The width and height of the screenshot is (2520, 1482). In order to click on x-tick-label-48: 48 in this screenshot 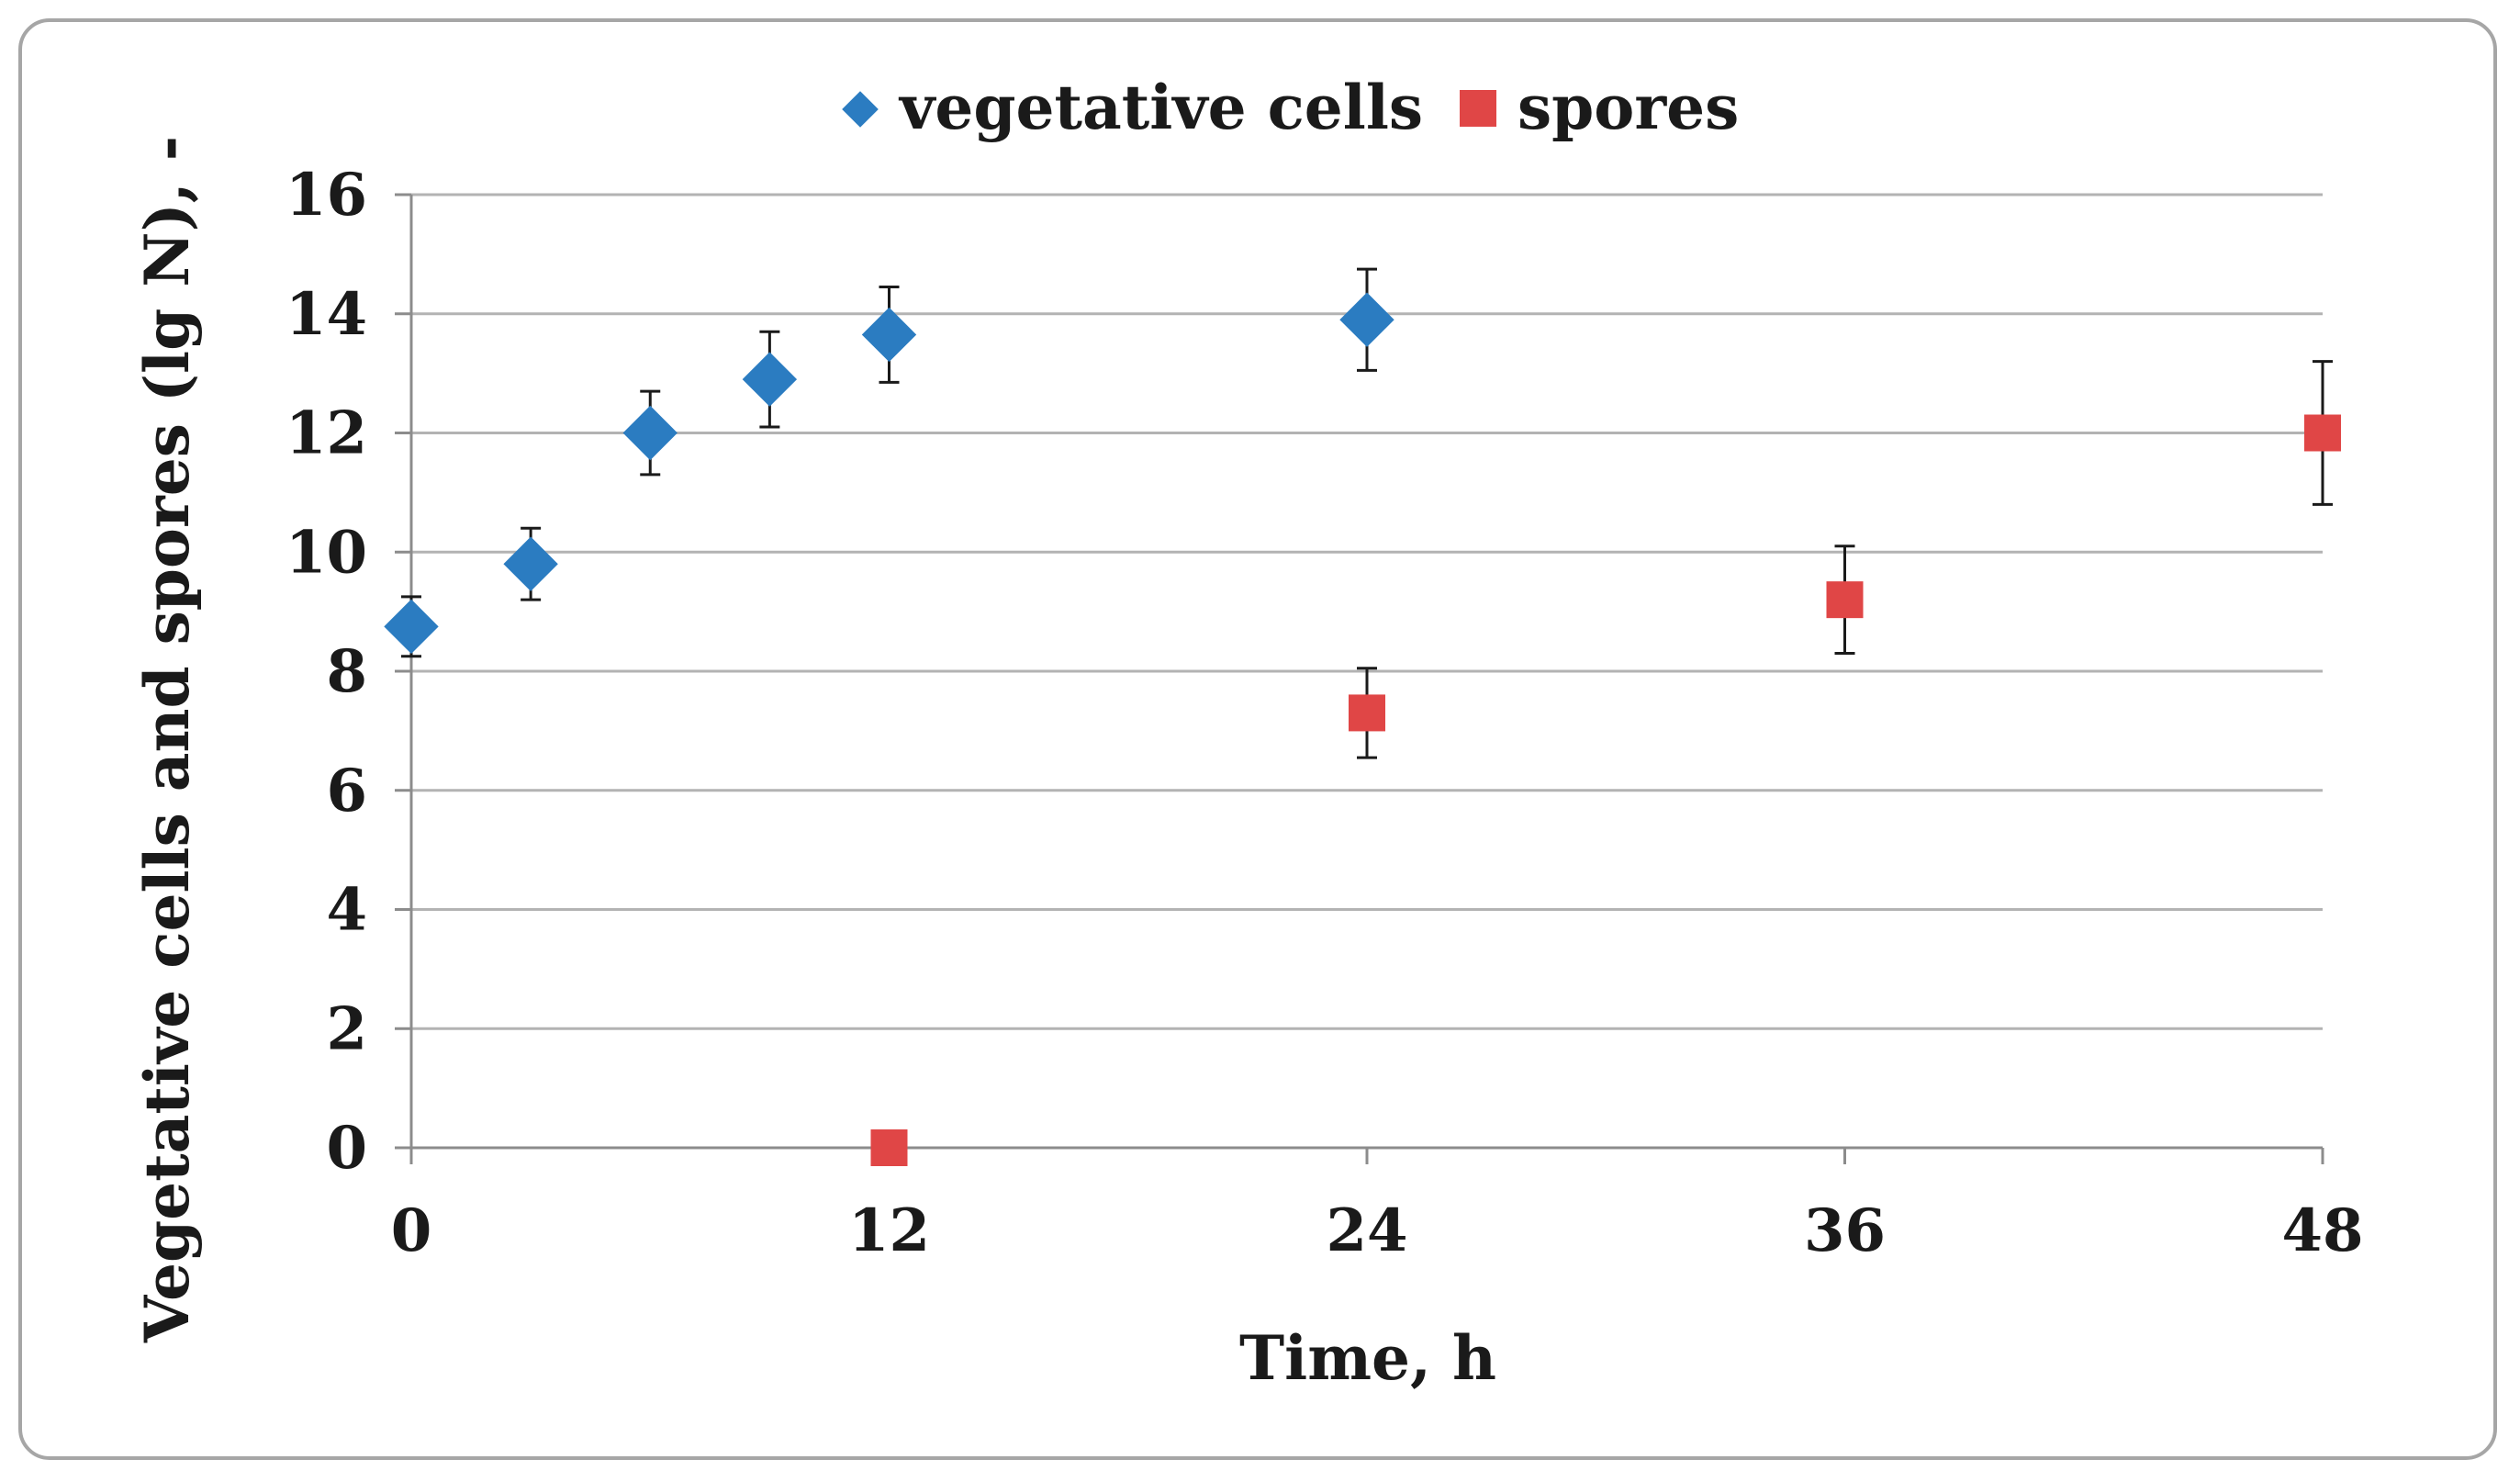, I will do `click(2322, 1230)`.